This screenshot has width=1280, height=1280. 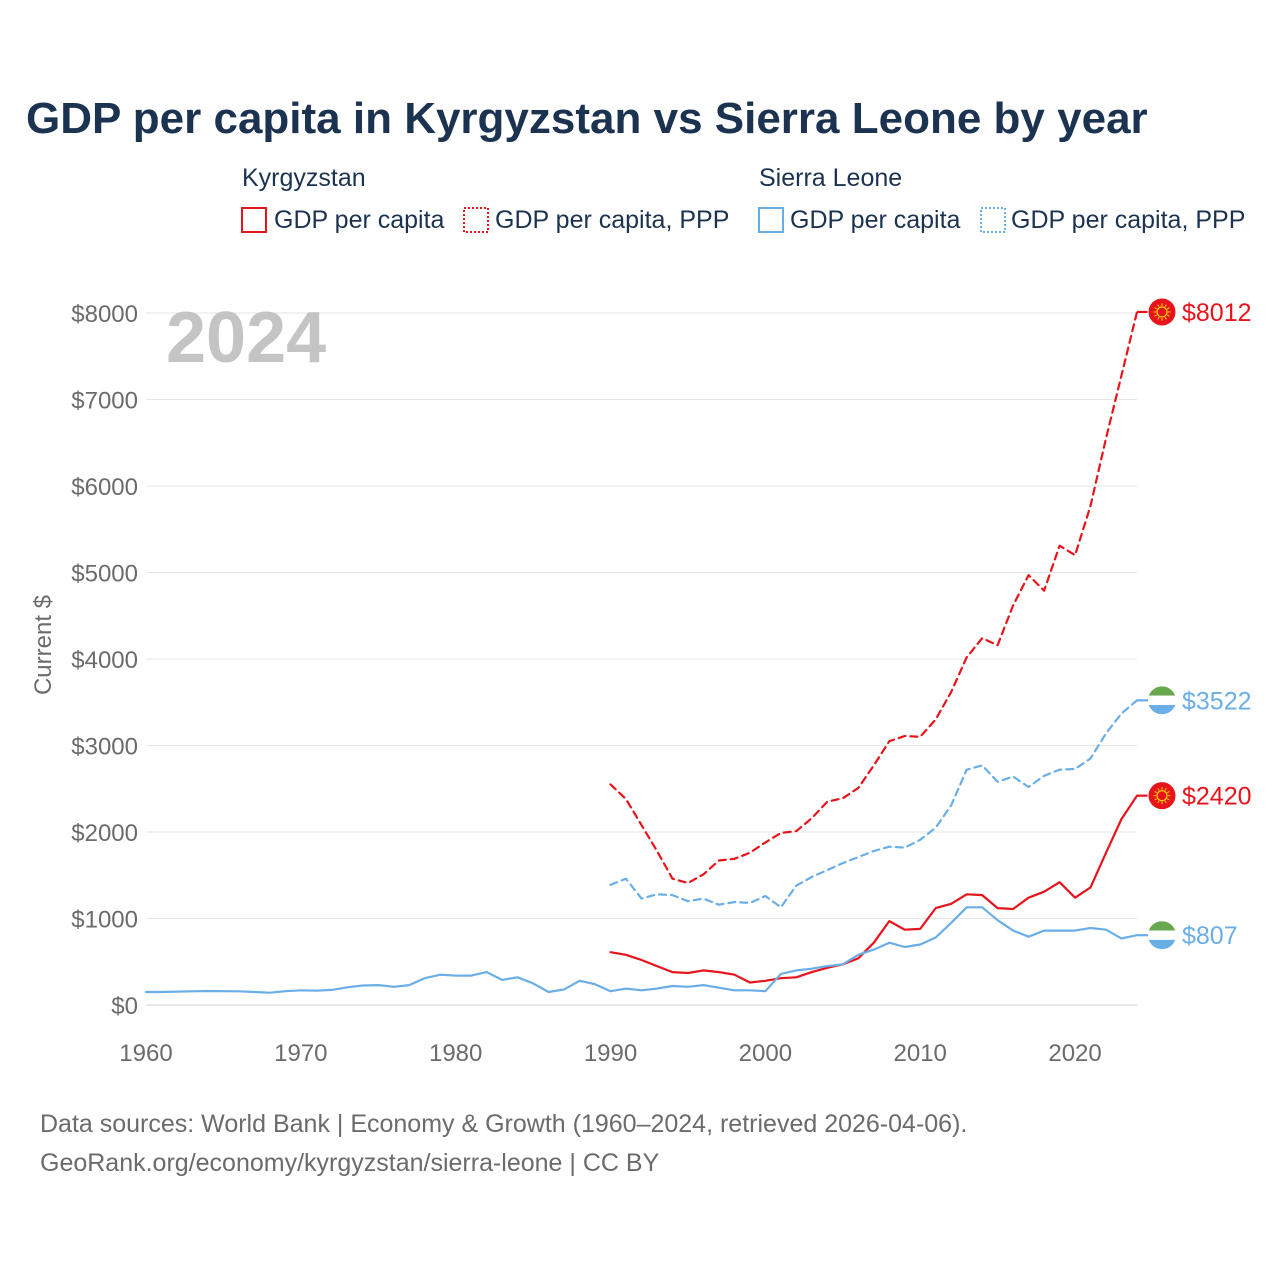 What do you see at coordinates (124, 1006) in the screenshot?
I see `y-tick-label: $0` at bounding box center [124, 1006].